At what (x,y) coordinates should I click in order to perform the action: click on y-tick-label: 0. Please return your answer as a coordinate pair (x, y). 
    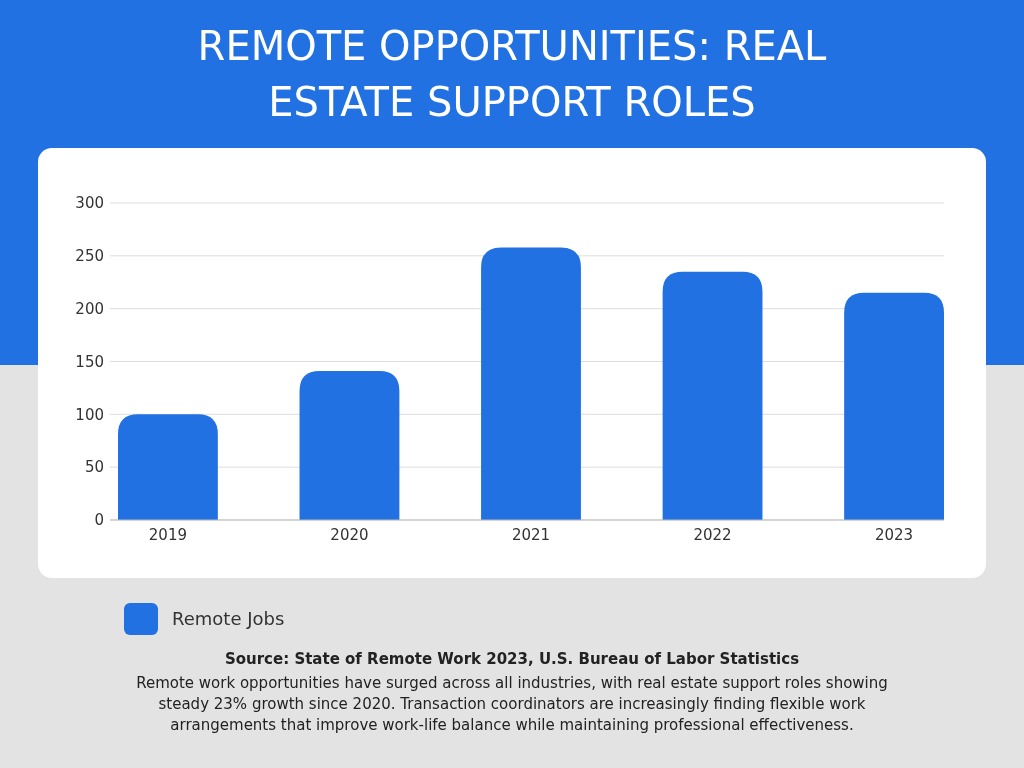
    Looking at the image, I should click on (99, 520).